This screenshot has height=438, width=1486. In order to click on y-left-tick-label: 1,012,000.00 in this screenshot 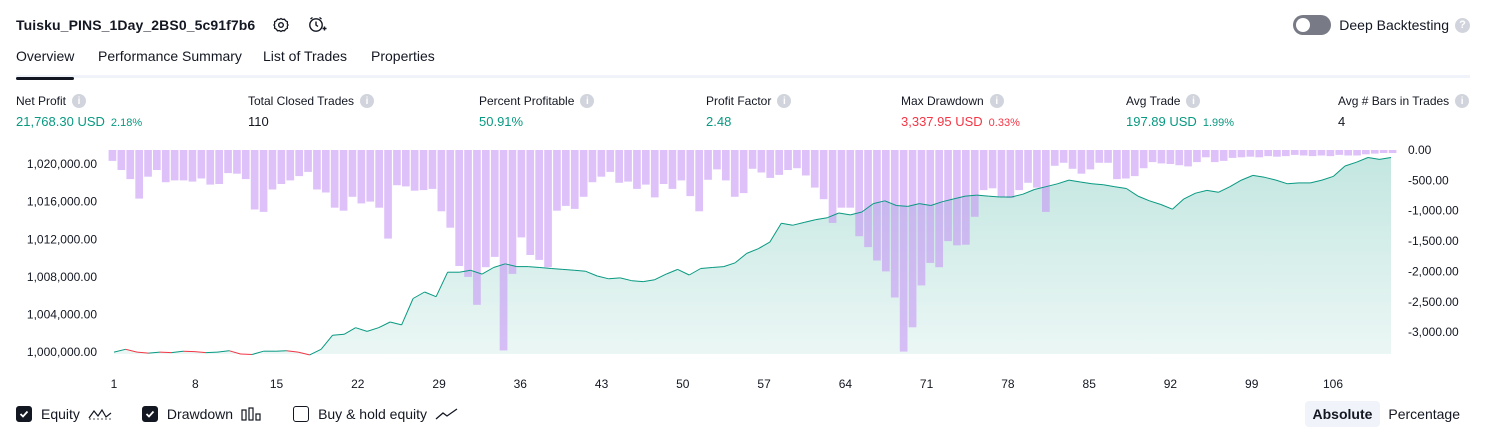, I will do `click(62, 239)`.